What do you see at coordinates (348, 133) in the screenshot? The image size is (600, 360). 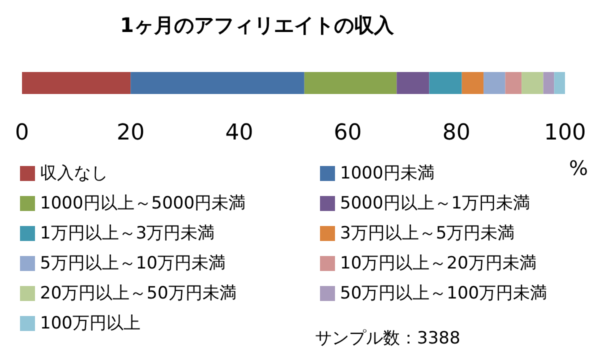 I see `x-tick-label: 60` at bounding box center [348, 133].